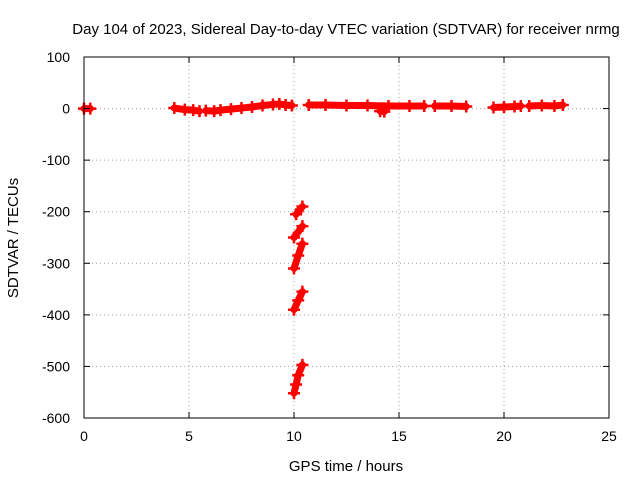  I want to click on data-segment, so click(298, 231).